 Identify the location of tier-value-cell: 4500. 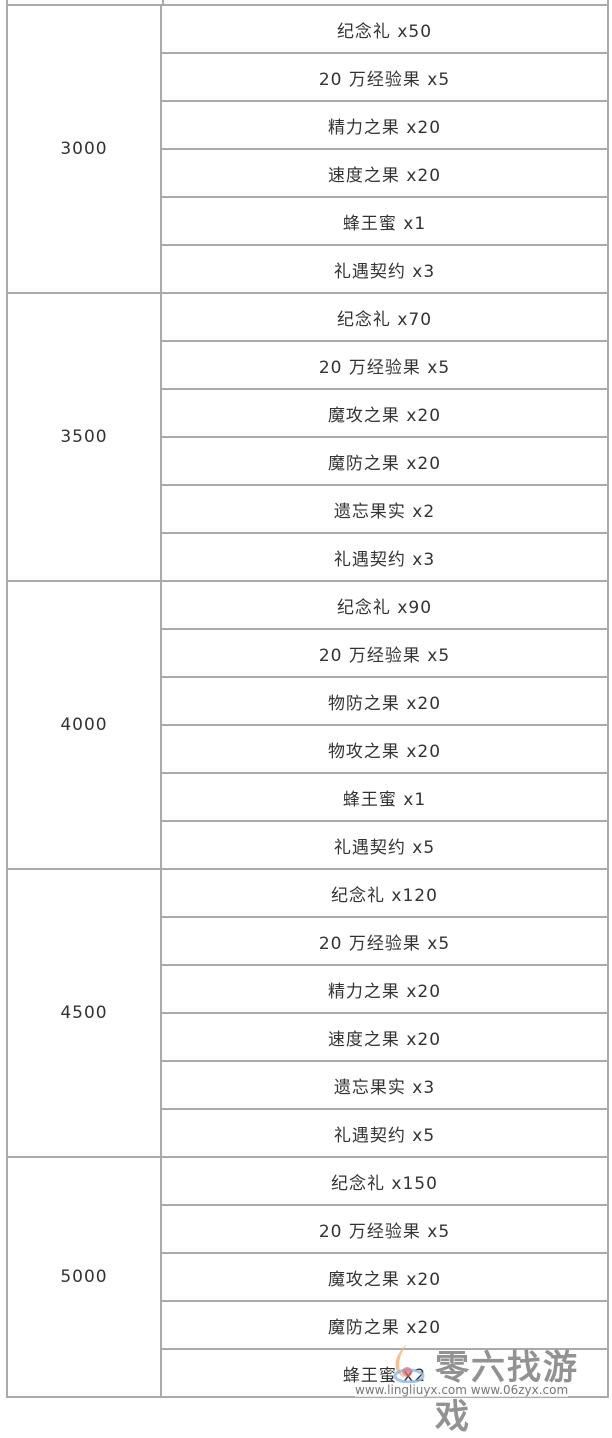
(85, 1014).